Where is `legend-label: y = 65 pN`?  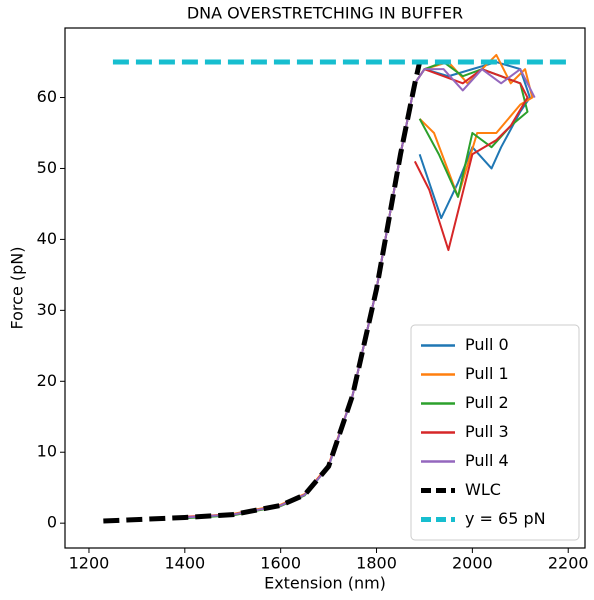
legend-label: y = 65 pN is located at coordinates (505, 518).